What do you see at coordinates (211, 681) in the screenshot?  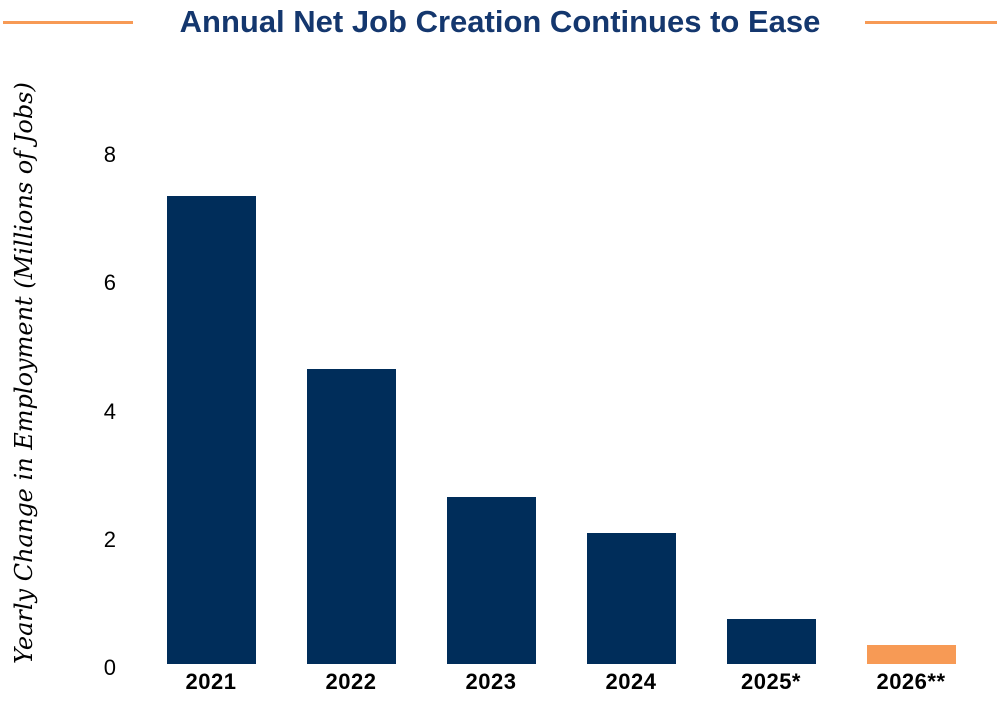 I see `x-axis-label-2021: 2021` at bounding box center [211, 681].